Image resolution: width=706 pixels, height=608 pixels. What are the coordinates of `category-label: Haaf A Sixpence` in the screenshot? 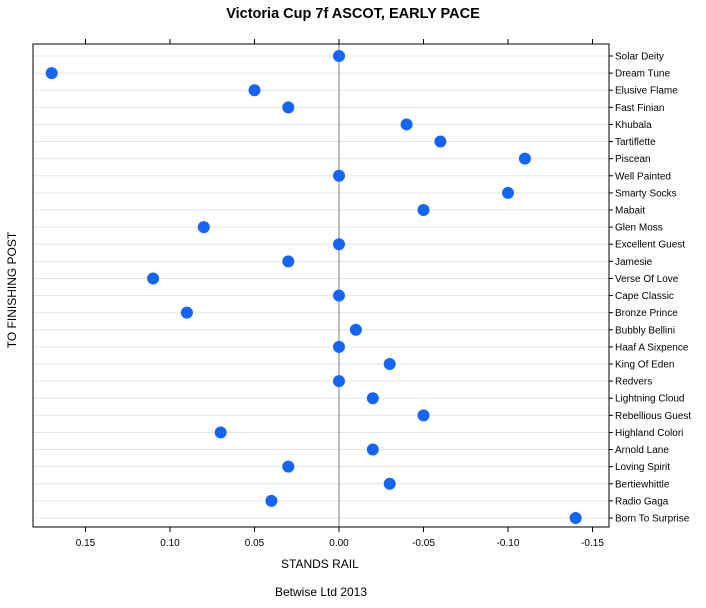 It's located at (652, 347).